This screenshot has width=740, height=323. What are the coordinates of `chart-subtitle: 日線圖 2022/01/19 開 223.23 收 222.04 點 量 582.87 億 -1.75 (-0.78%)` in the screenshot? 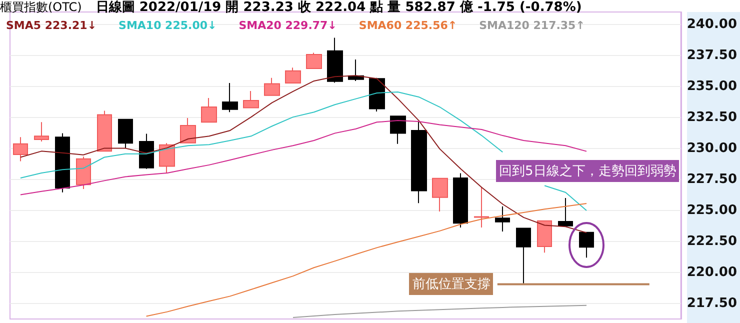 It's located at (339, 7).